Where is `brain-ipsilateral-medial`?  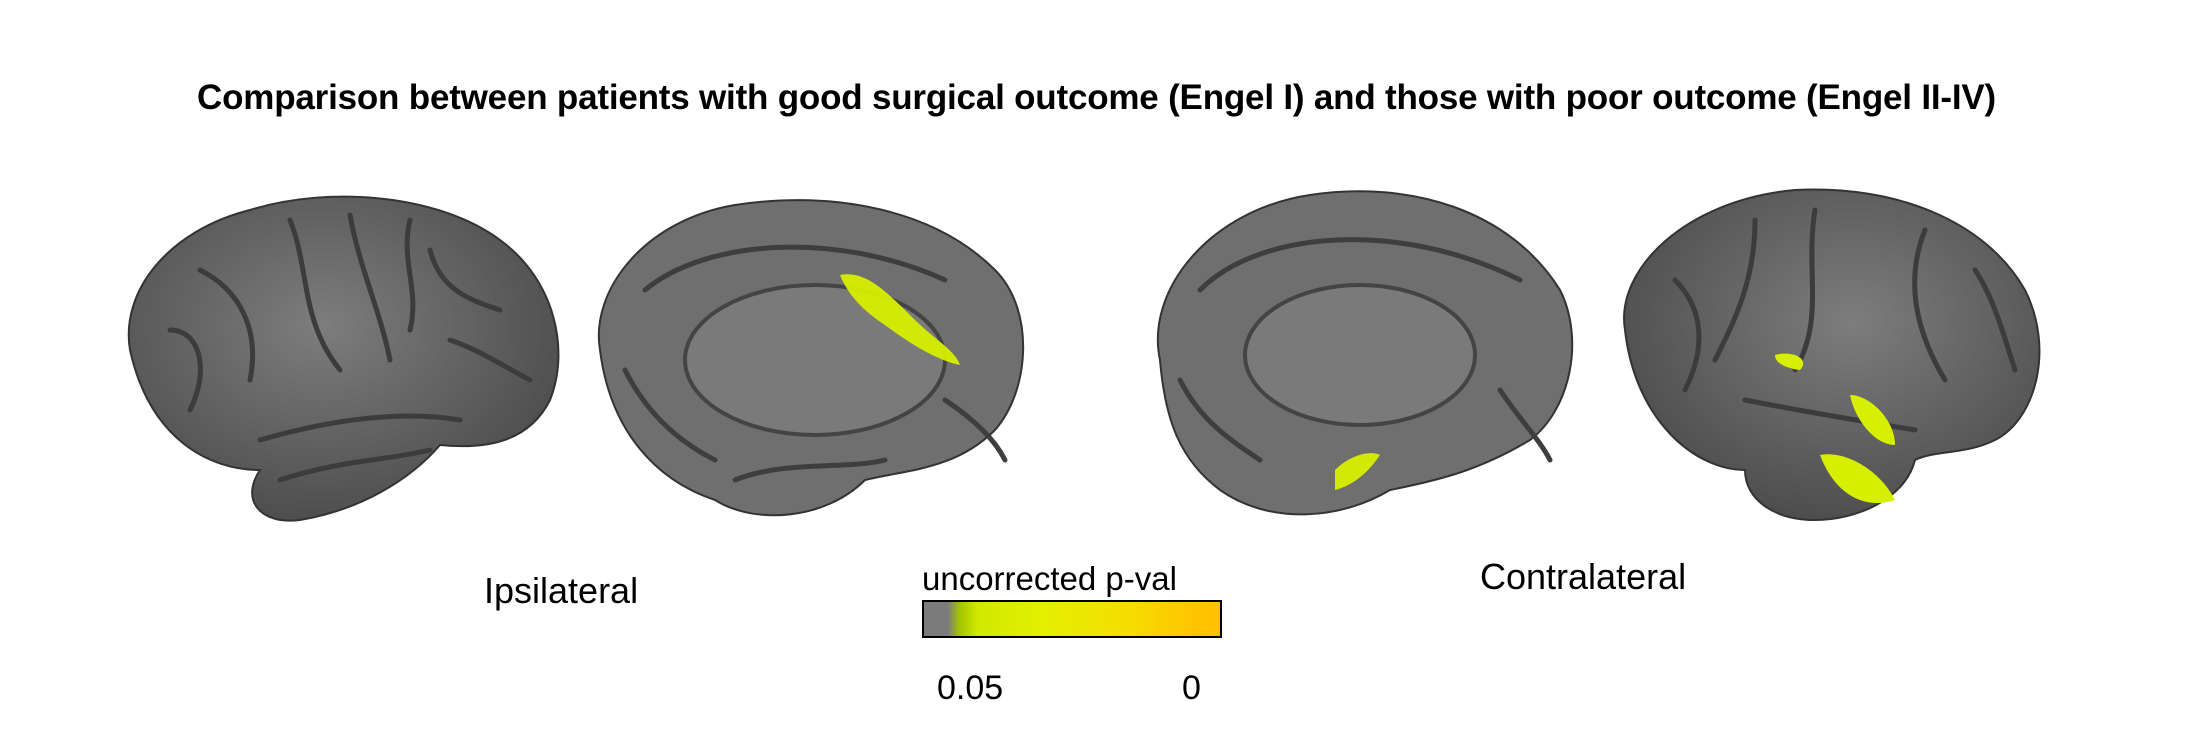 brain-ipsilateral-medial is located at coordinates (811, 358).